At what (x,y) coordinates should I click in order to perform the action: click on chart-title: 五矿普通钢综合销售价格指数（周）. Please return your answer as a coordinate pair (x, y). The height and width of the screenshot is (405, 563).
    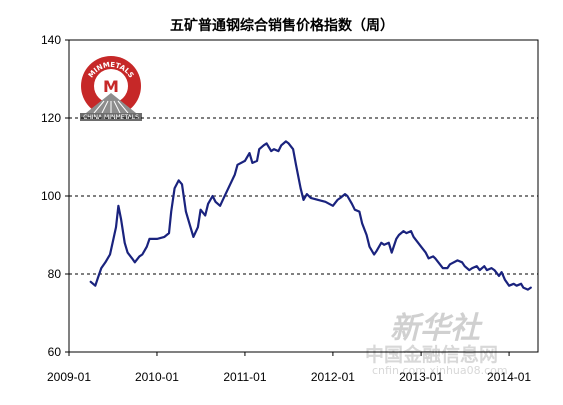
    Looking at the image, I should click on (282, 25).